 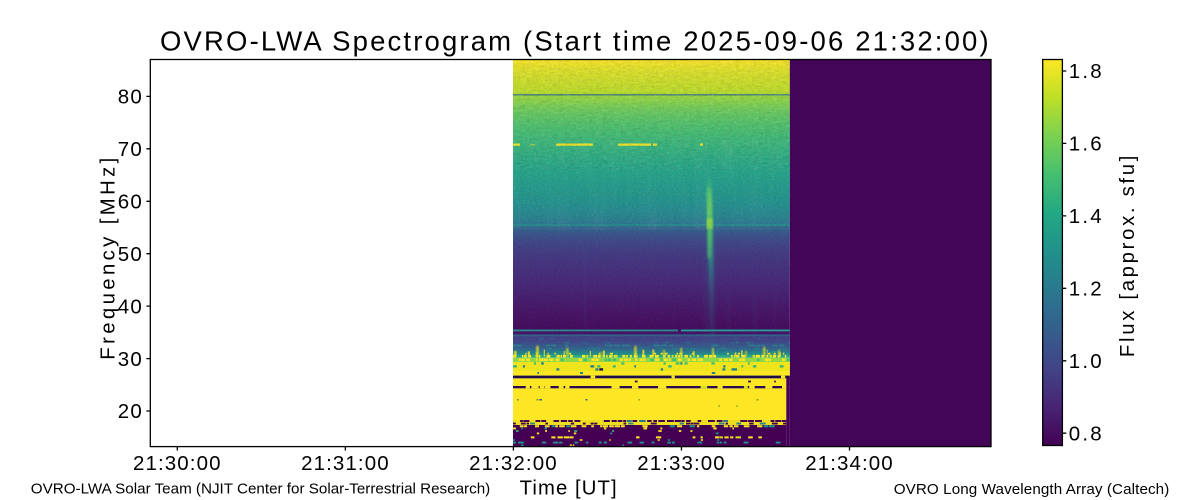 What do you see at coordinates (130, 97) in the screenshot?
I see `svg-text: 80` at bounding box center [130, 97].